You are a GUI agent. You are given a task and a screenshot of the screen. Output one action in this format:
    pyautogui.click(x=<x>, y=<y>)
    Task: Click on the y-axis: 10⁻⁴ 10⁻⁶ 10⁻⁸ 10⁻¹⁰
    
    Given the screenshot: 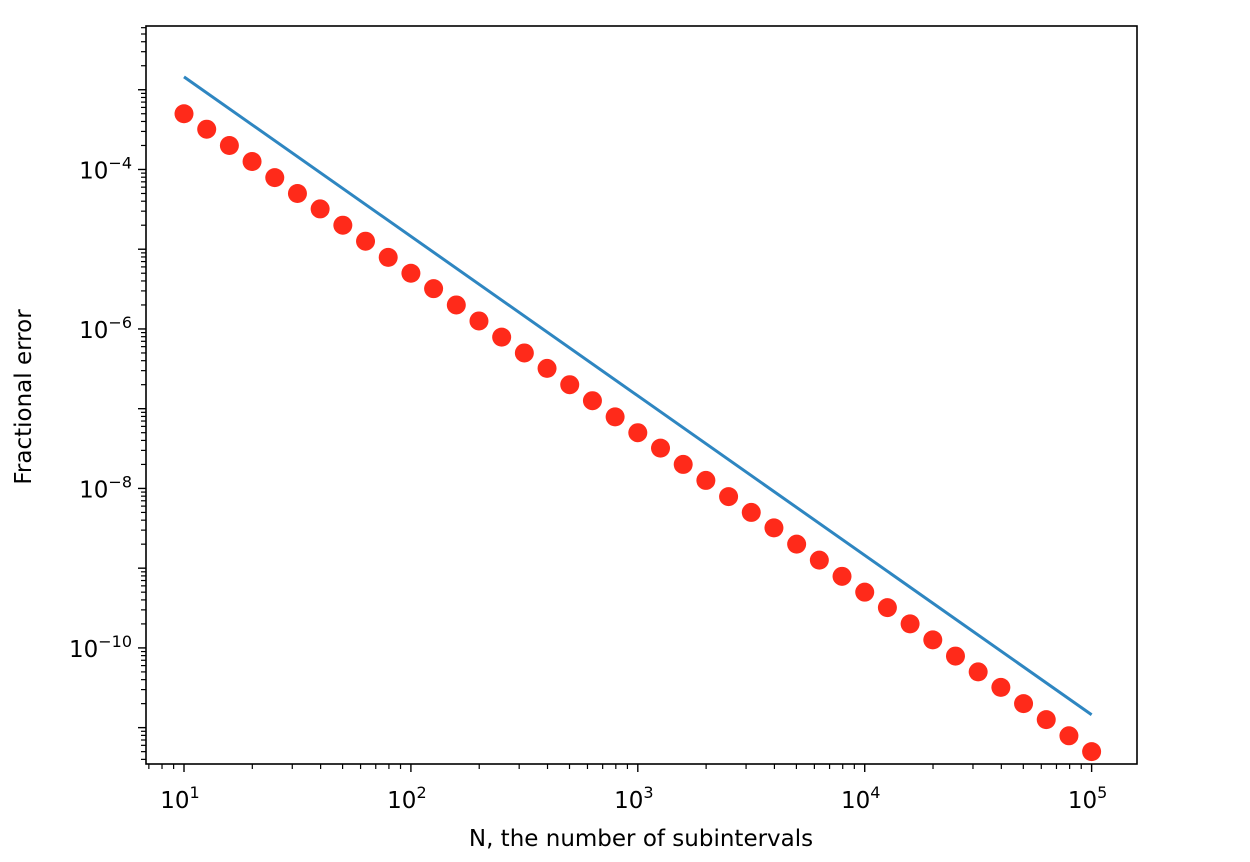 What is the action you would take?
    pyautogui.click(x=107, y=393)
    